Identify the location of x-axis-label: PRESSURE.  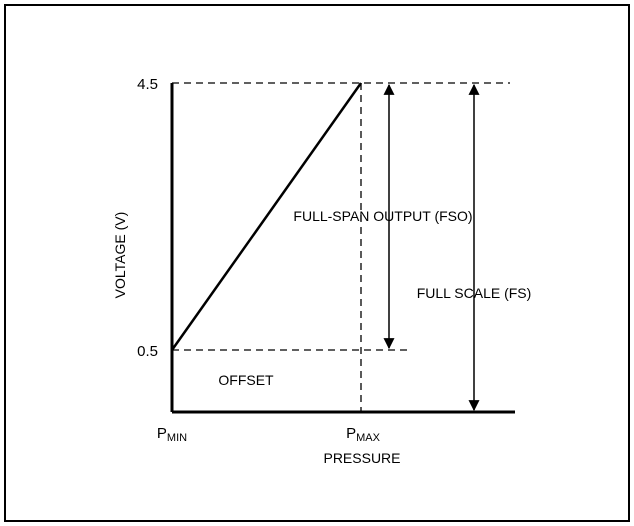
(361, 458).